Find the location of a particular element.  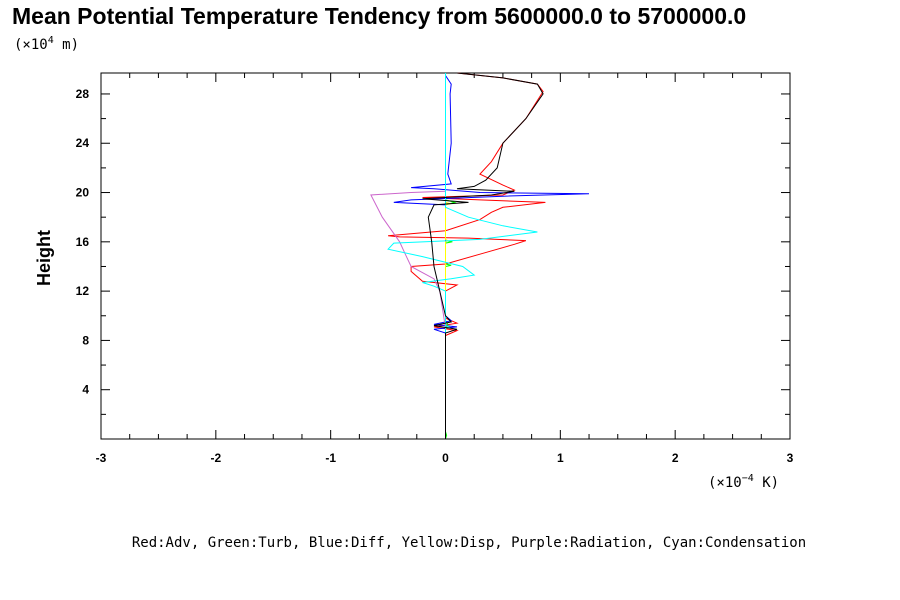

y-tick-label: 16 is located at coordinates (83, 242).